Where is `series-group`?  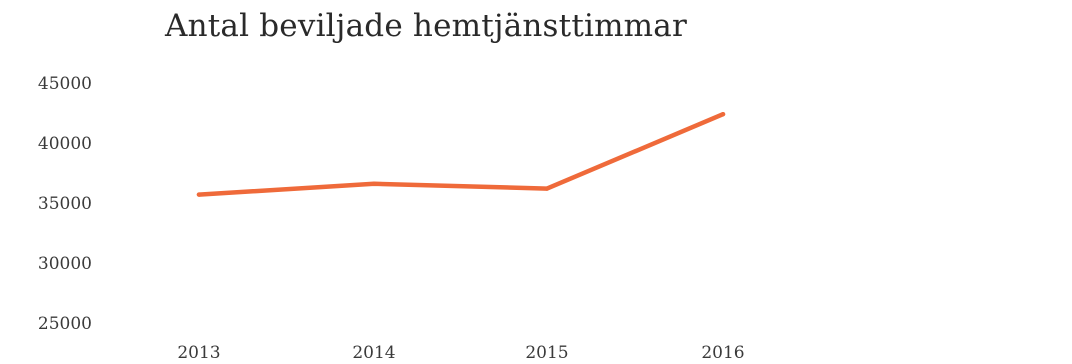
series-group is located at coordinates (461, 154).